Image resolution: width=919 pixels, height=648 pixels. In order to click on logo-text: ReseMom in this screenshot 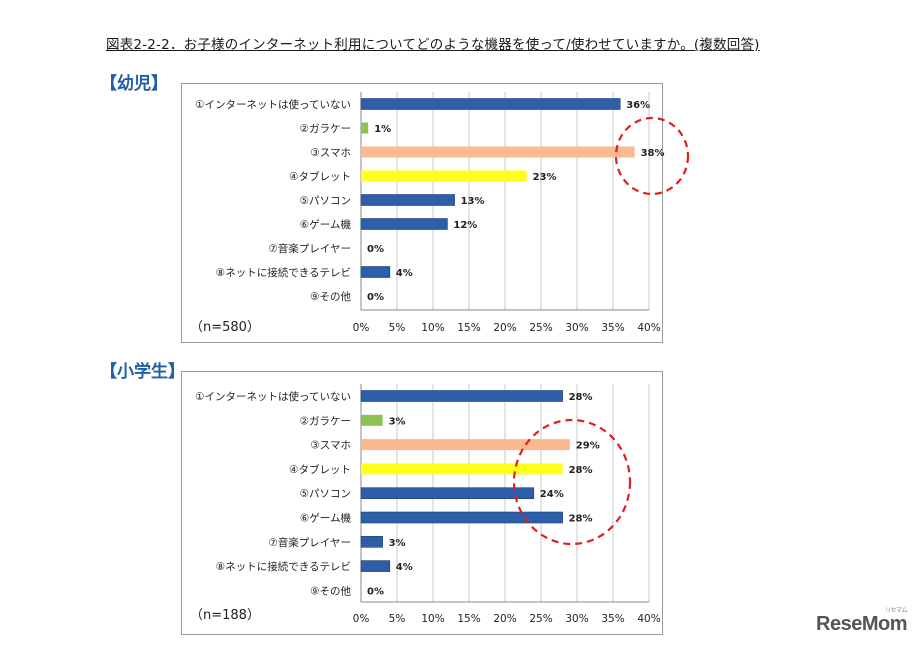, I will do `click(861, 624)`.